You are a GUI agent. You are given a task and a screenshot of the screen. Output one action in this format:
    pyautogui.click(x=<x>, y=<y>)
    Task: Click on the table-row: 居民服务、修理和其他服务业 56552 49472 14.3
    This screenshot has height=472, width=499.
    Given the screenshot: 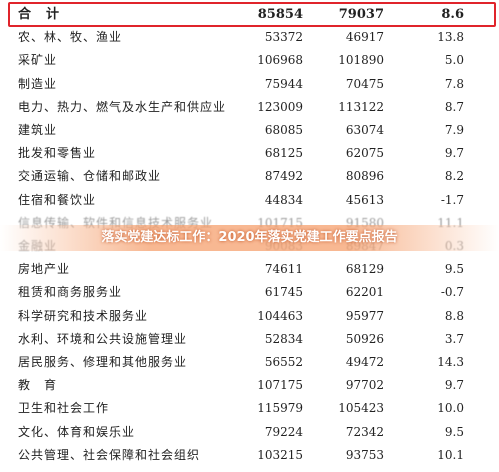 What is the action you would take?
    pyautogui.click(x=249, y=362)
    